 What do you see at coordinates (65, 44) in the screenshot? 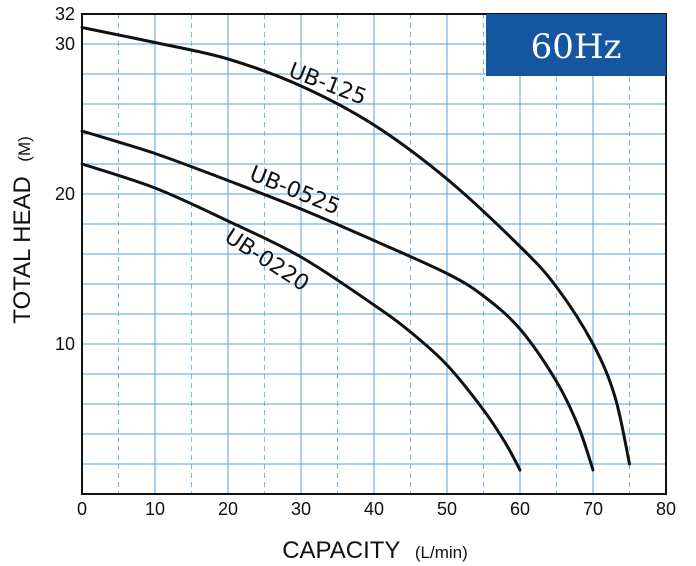
I see `y-tick-label: 30` at bounding box center [65, 44].